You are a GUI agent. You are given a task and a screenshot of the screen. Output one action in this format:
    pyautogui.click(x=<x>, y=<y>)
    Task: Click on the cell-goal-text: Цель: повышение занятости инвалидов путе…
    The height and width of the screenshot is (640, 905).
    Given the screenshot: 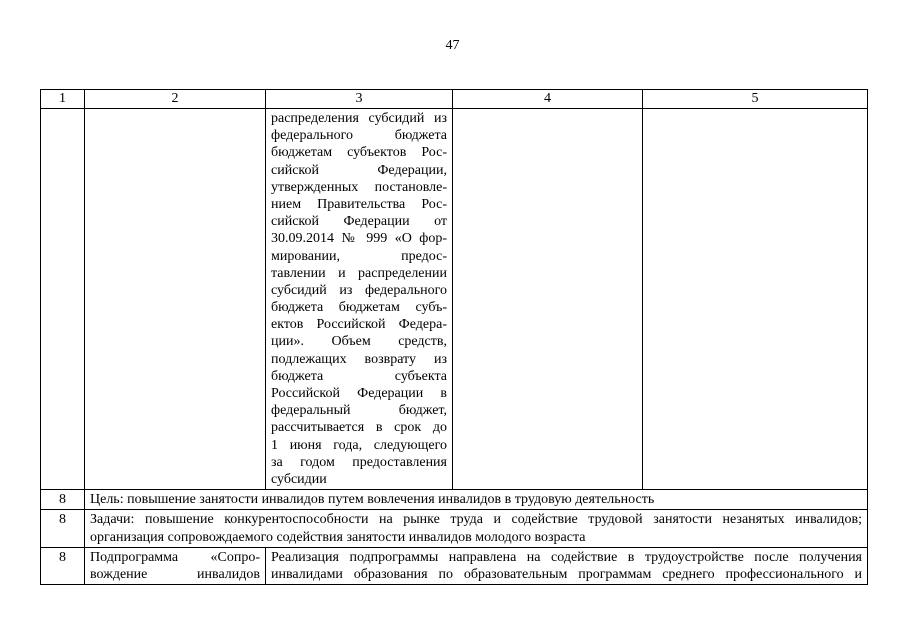 What is the action you would take?
    pyautogui.click(x=476, y=500)
    